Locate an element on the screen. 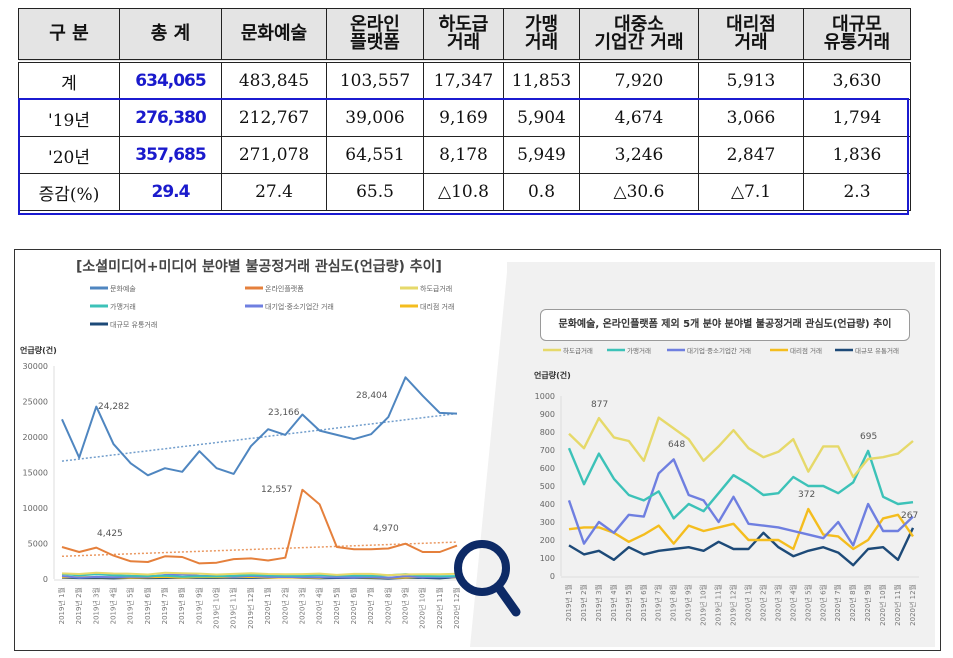  x-tick-label: 2020년 11월 is located at coordinates (897, 605).